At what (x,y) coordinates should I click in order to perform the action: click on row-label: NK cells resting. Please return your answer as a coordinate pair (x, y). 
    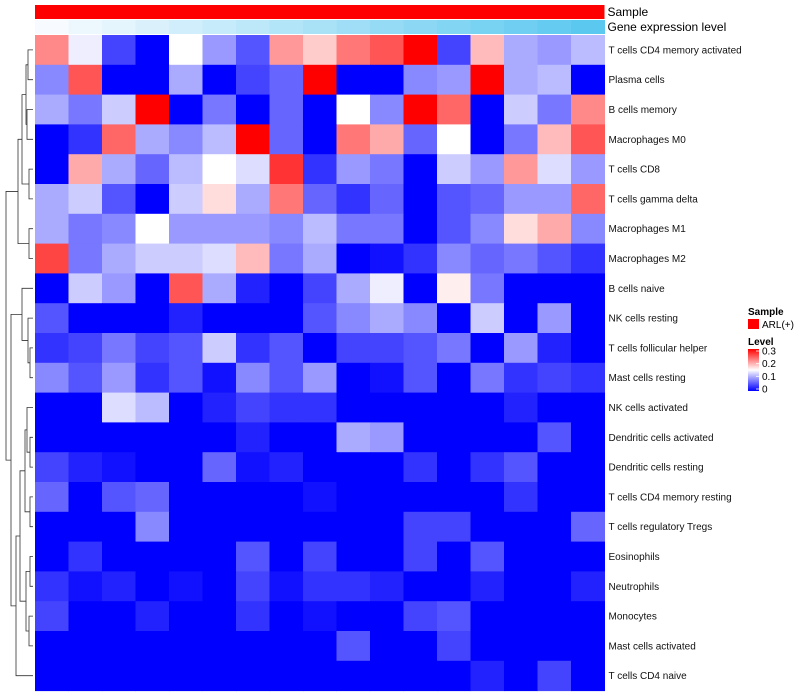
    Looking at the image, I should click on (643, 319).